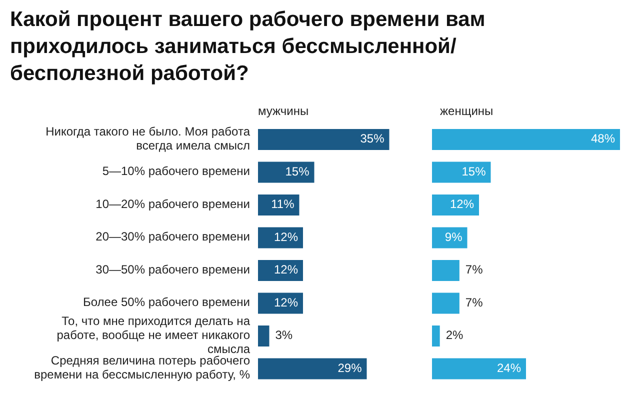  Describe the element at coordinates (453, 237) in the screenshot. I see `data-label: 9%` at that location.